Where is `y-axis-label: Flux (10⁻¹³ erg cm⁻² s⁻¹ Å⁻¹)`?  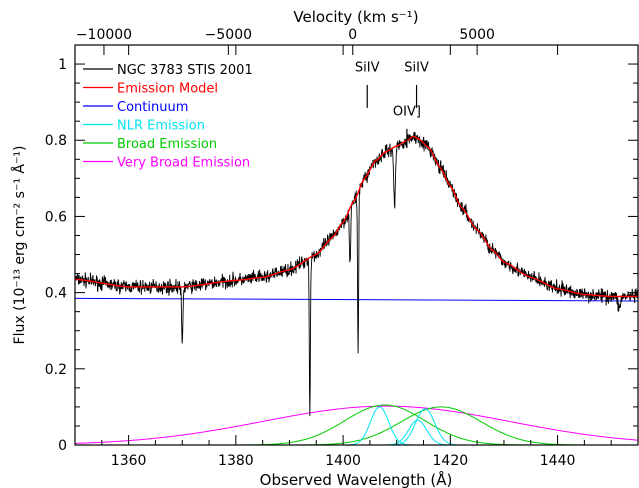 y-axis-label: Flux (10⁻¹³ erg cm⁻² s⁻¹ Å⁻¹) is located at coordinates (19, 245).